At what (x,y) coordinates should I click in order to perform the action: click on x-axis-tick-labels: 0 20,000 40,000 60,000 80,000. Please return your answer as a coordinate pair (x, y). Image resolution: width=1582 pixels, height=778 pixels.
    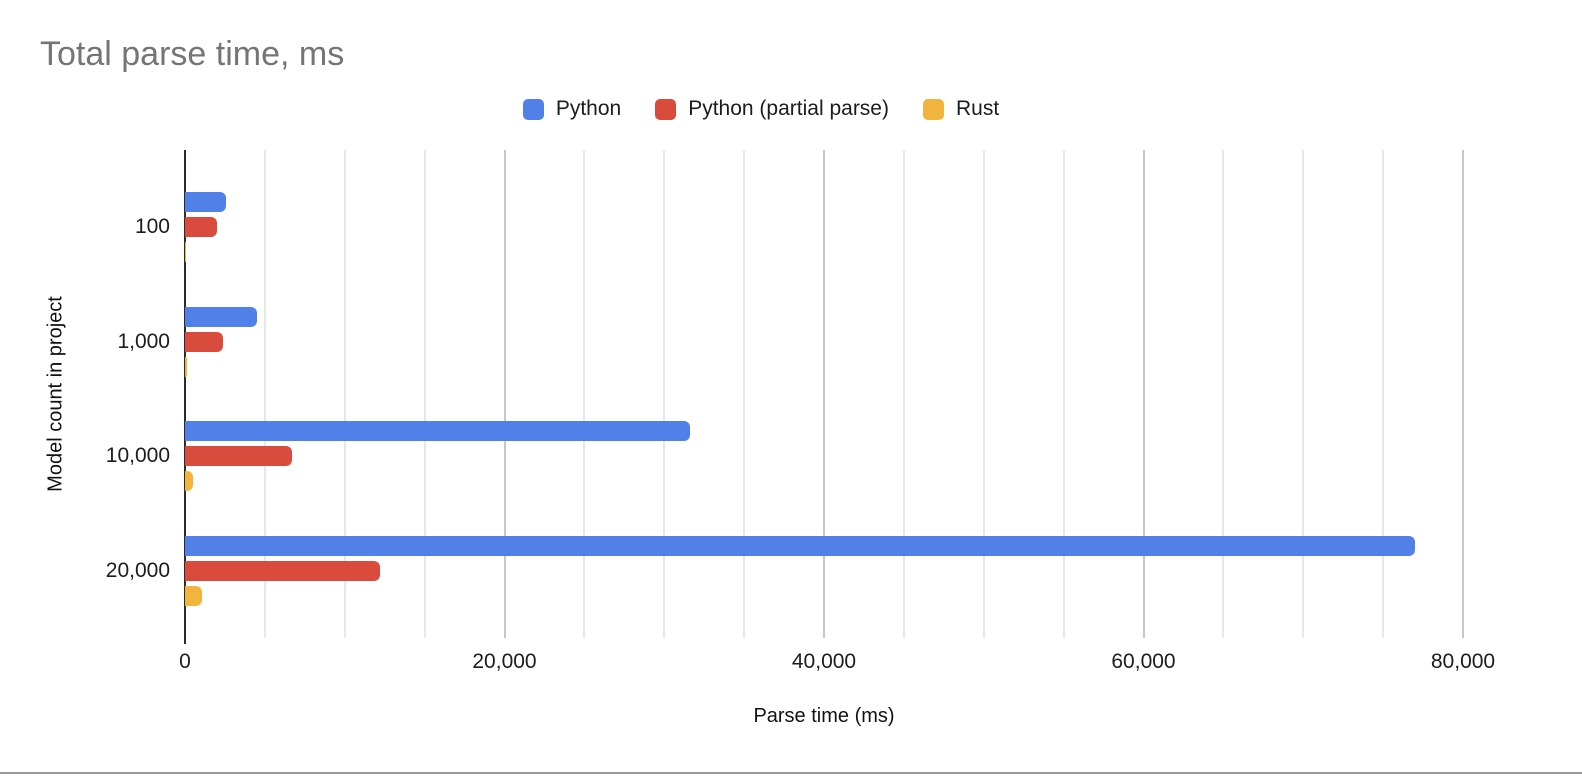
    Looking at the image, I should click on (837, 663).